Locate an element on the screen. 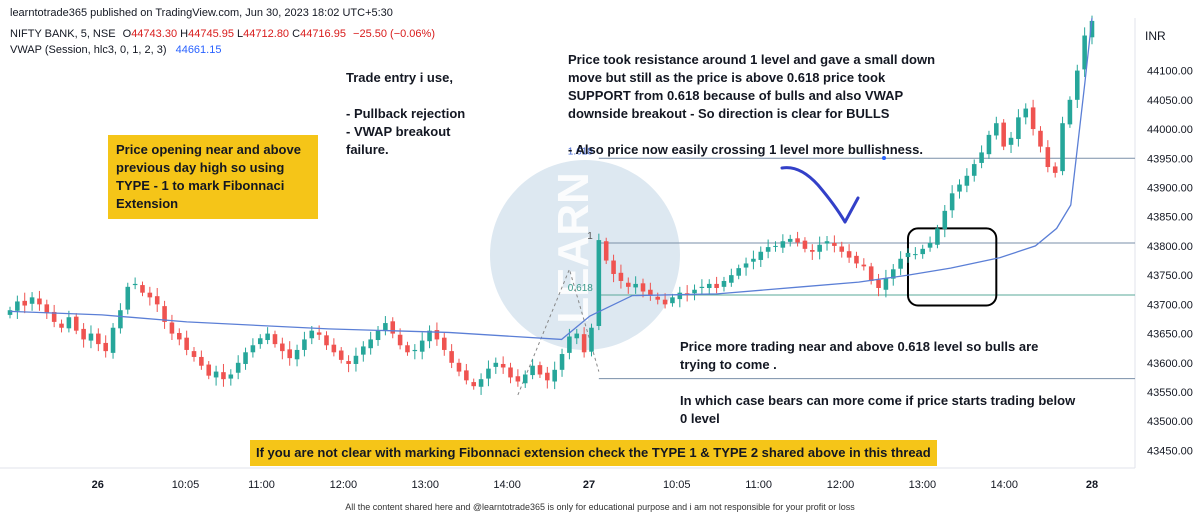  time-tick-label: 13:00 is located at coordinates (923, 485).